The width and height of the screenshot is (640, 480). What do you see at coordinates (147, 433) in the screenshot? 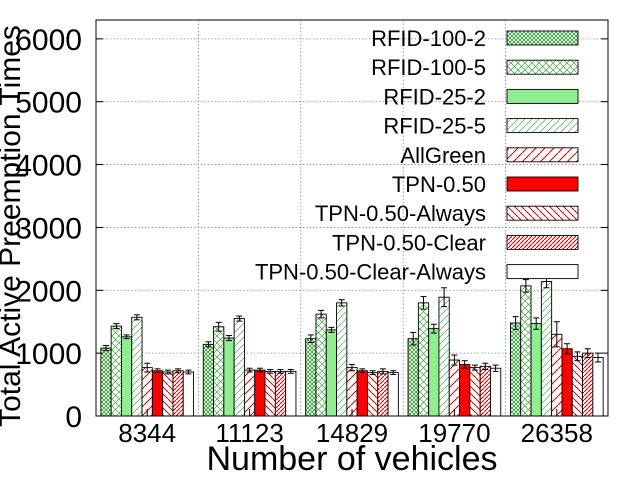
I see `x-tick-label: 8344` at bounding box center [147, 433].